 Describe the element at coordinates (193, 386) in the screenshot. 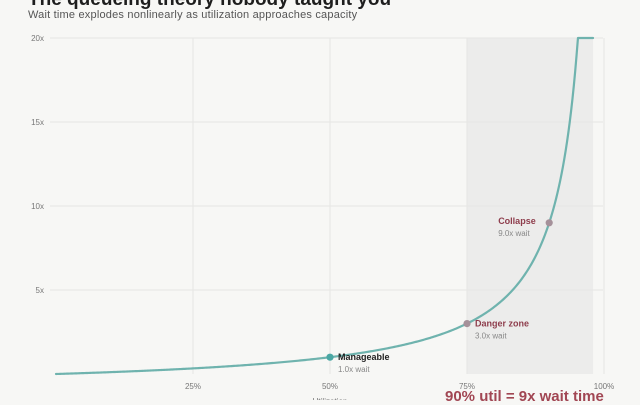

I see `x-tick-label: 25%` at that location.